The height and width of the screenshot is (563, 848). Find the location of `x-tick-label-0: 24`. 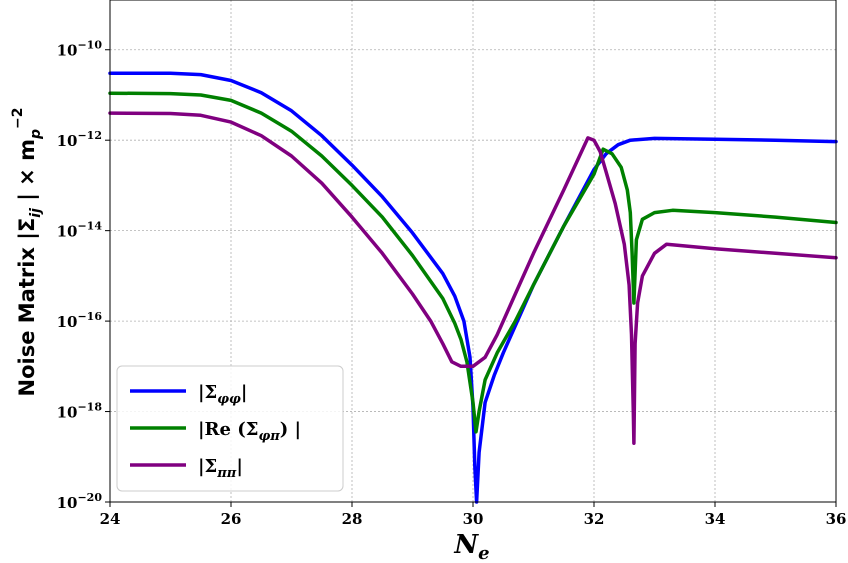

x-tick-label-0: 24 is located at coordinates (110, 519).